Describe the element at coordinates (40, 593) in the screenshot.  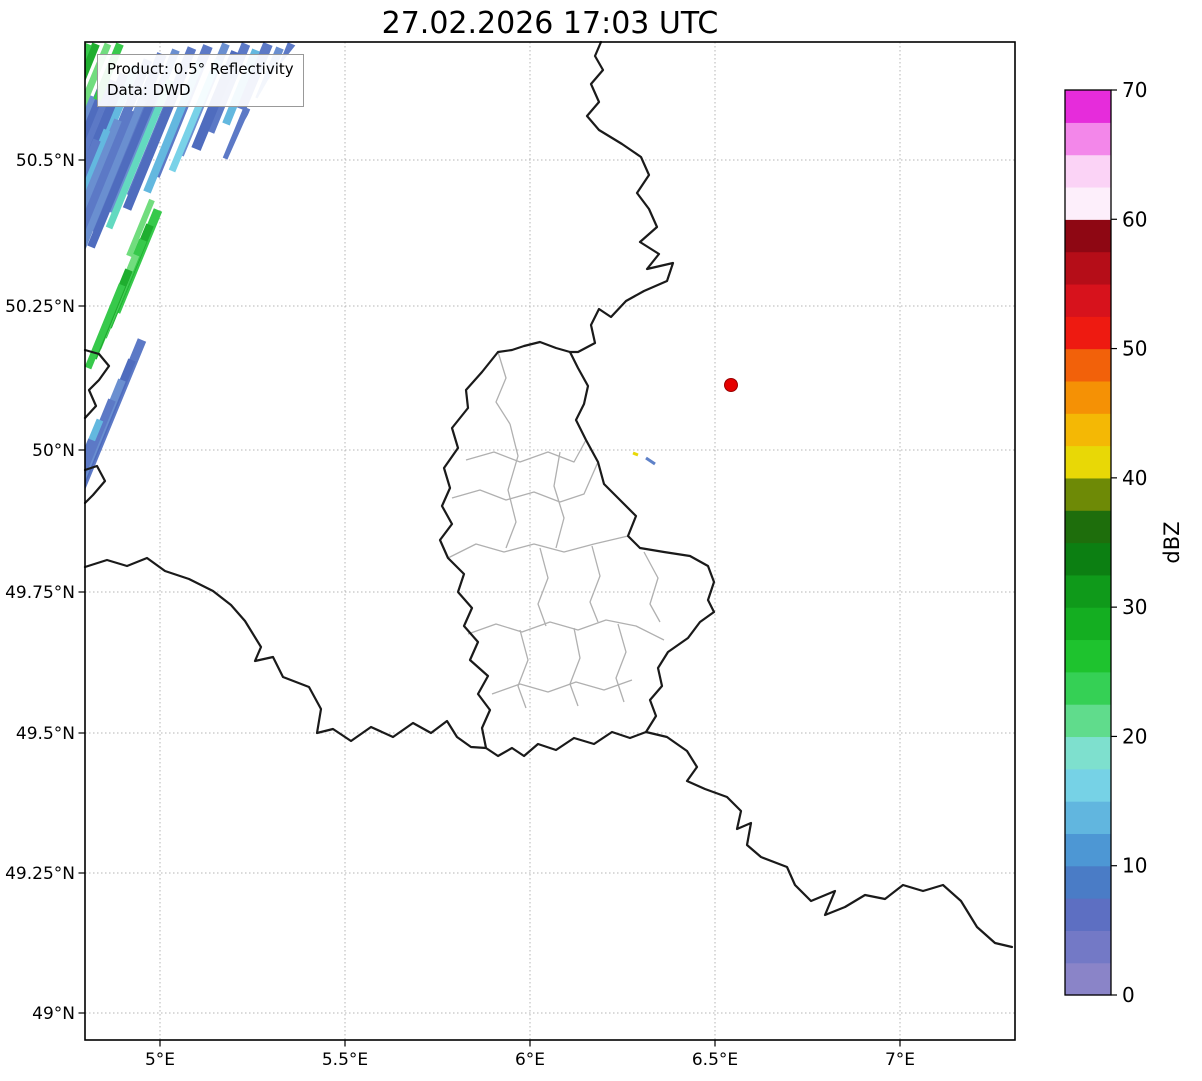
I see `lat-tick-label: 49.75°N` at that location.